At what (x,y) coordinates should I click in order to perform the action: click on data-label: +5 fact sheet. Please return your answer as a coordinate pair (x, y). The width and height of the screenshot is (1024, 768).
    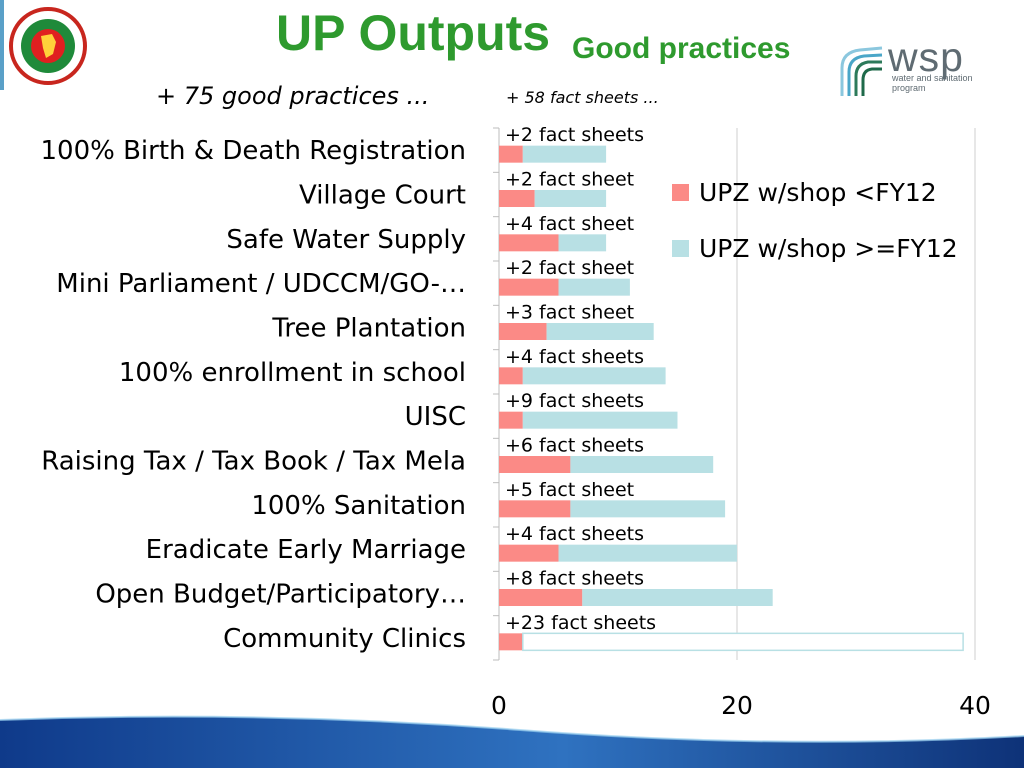
    Looking at the image, I should click on (569, 490).